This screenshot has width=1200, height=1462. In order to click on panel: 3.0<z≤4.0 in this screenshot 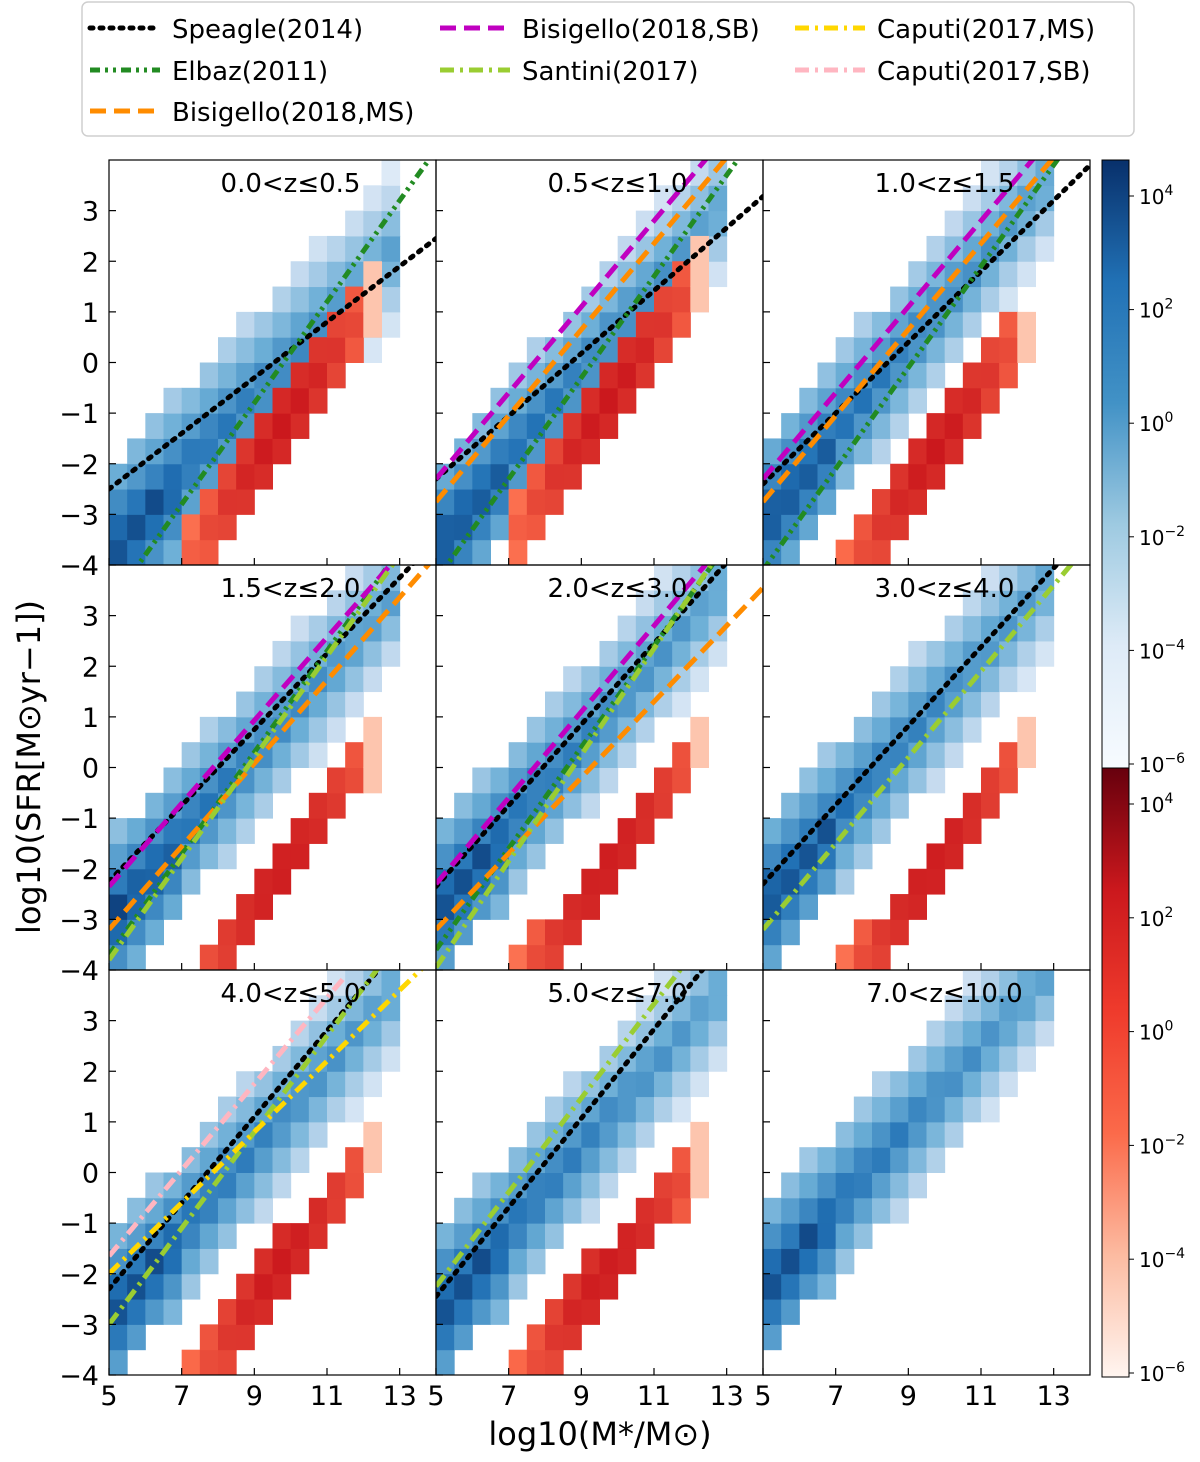, I will do `click(926, 767)`.